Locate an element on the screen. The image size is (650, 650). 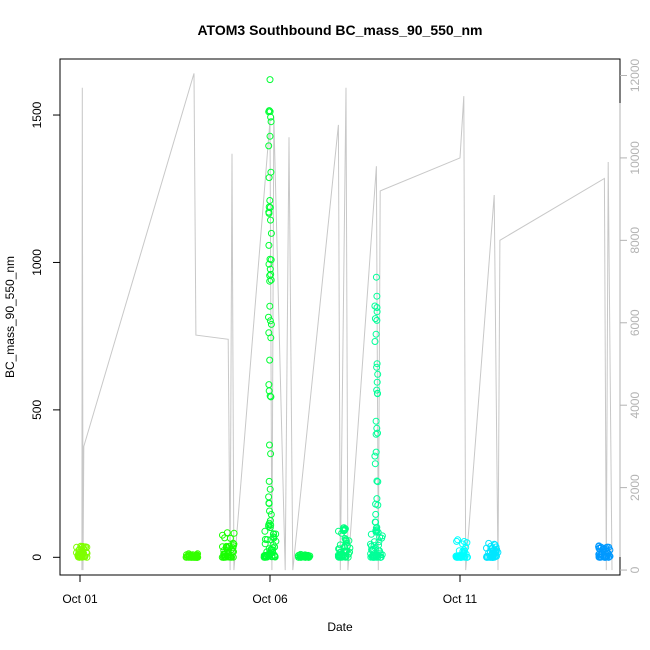
chart-title: ATOM3 Southbound BC_mass_90_550_nm is located at coordinates (339, 30).